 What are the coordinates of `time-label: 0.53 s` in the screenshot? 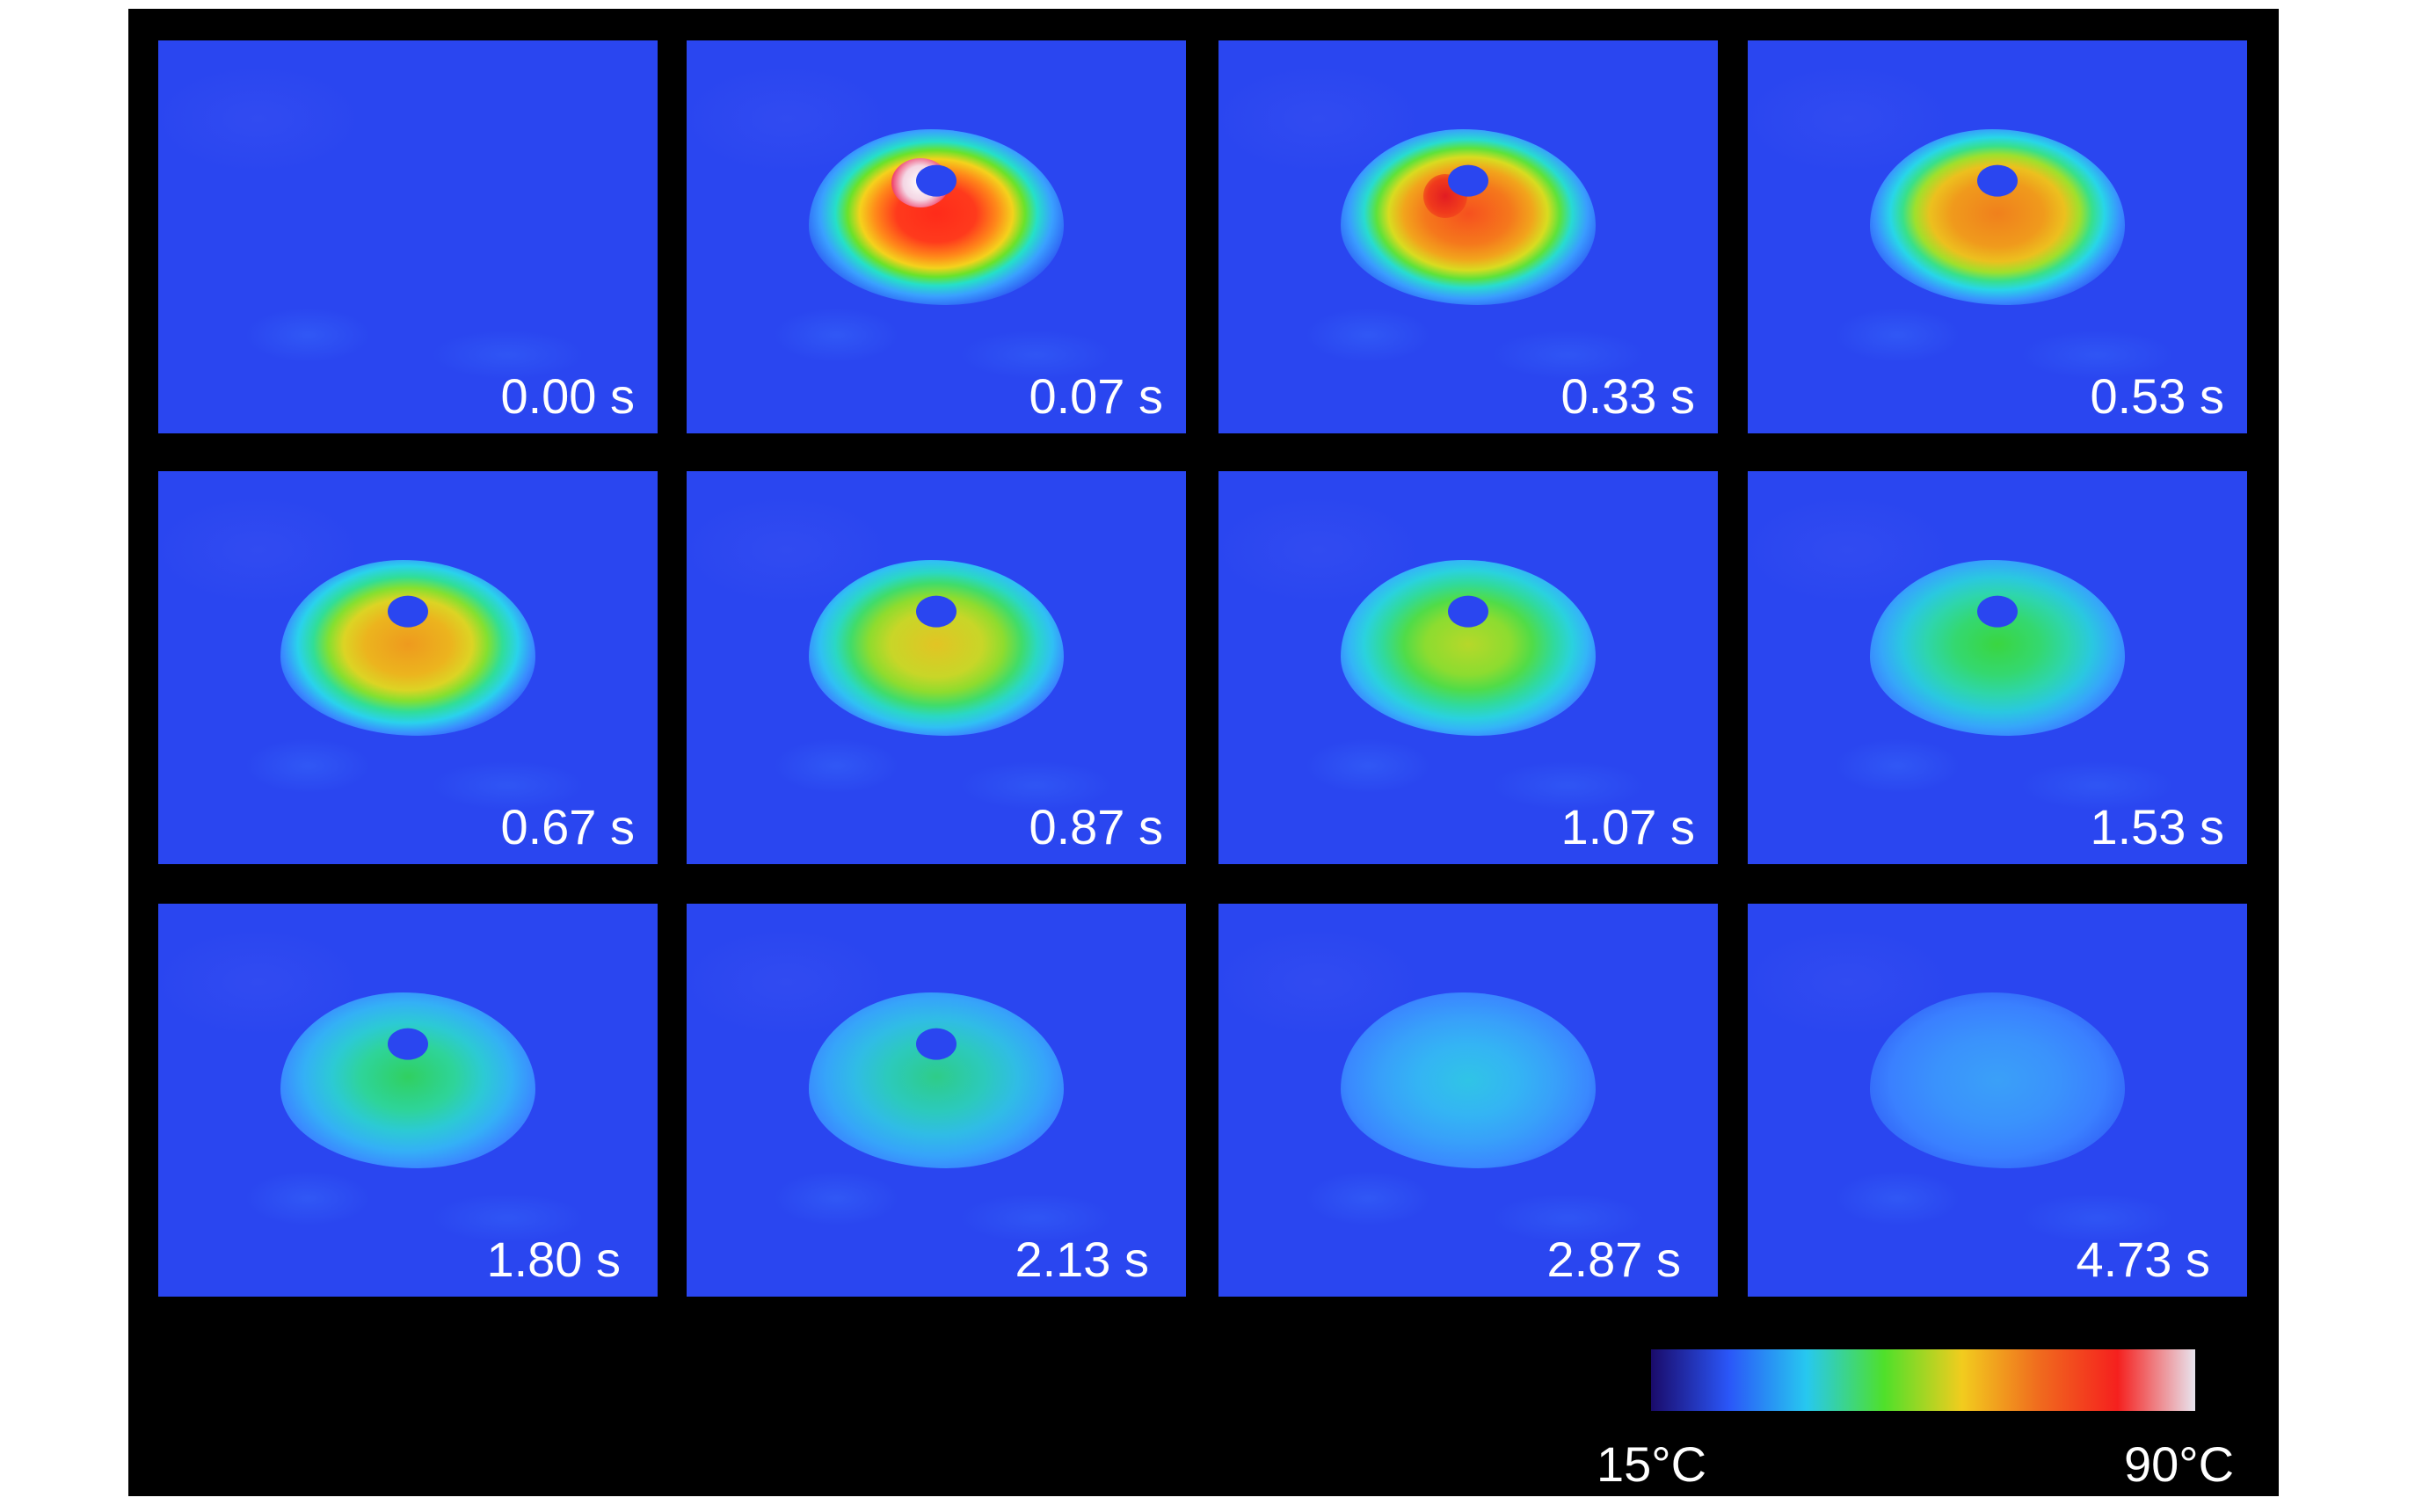 It's located at (2157, 396).